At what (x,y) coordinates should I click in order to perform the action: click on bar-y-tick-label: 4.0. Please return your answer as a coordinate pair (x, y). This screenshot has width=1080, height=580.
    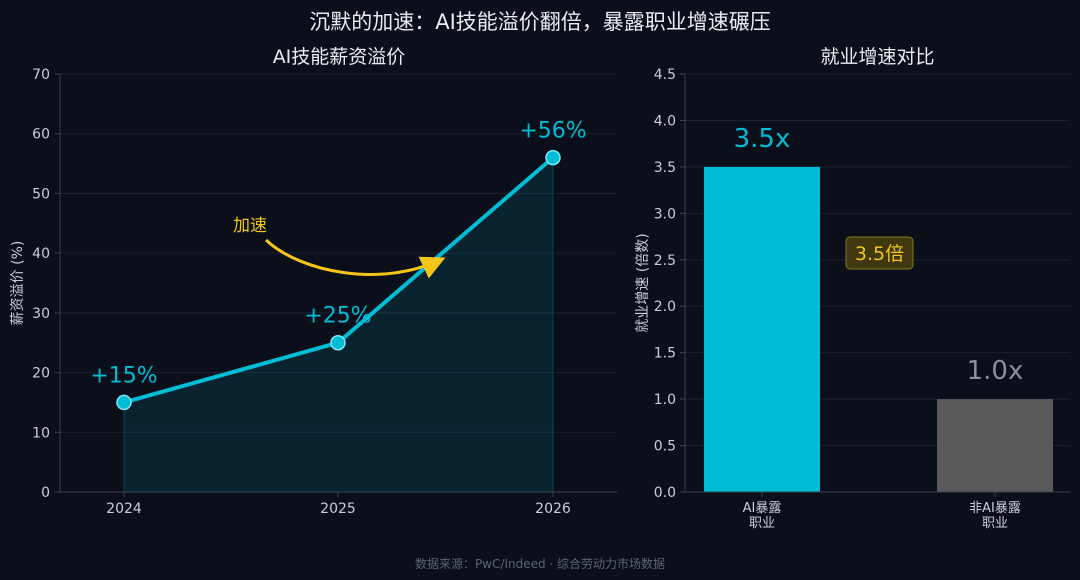
    Looking at the image, I should click on (665, 121).